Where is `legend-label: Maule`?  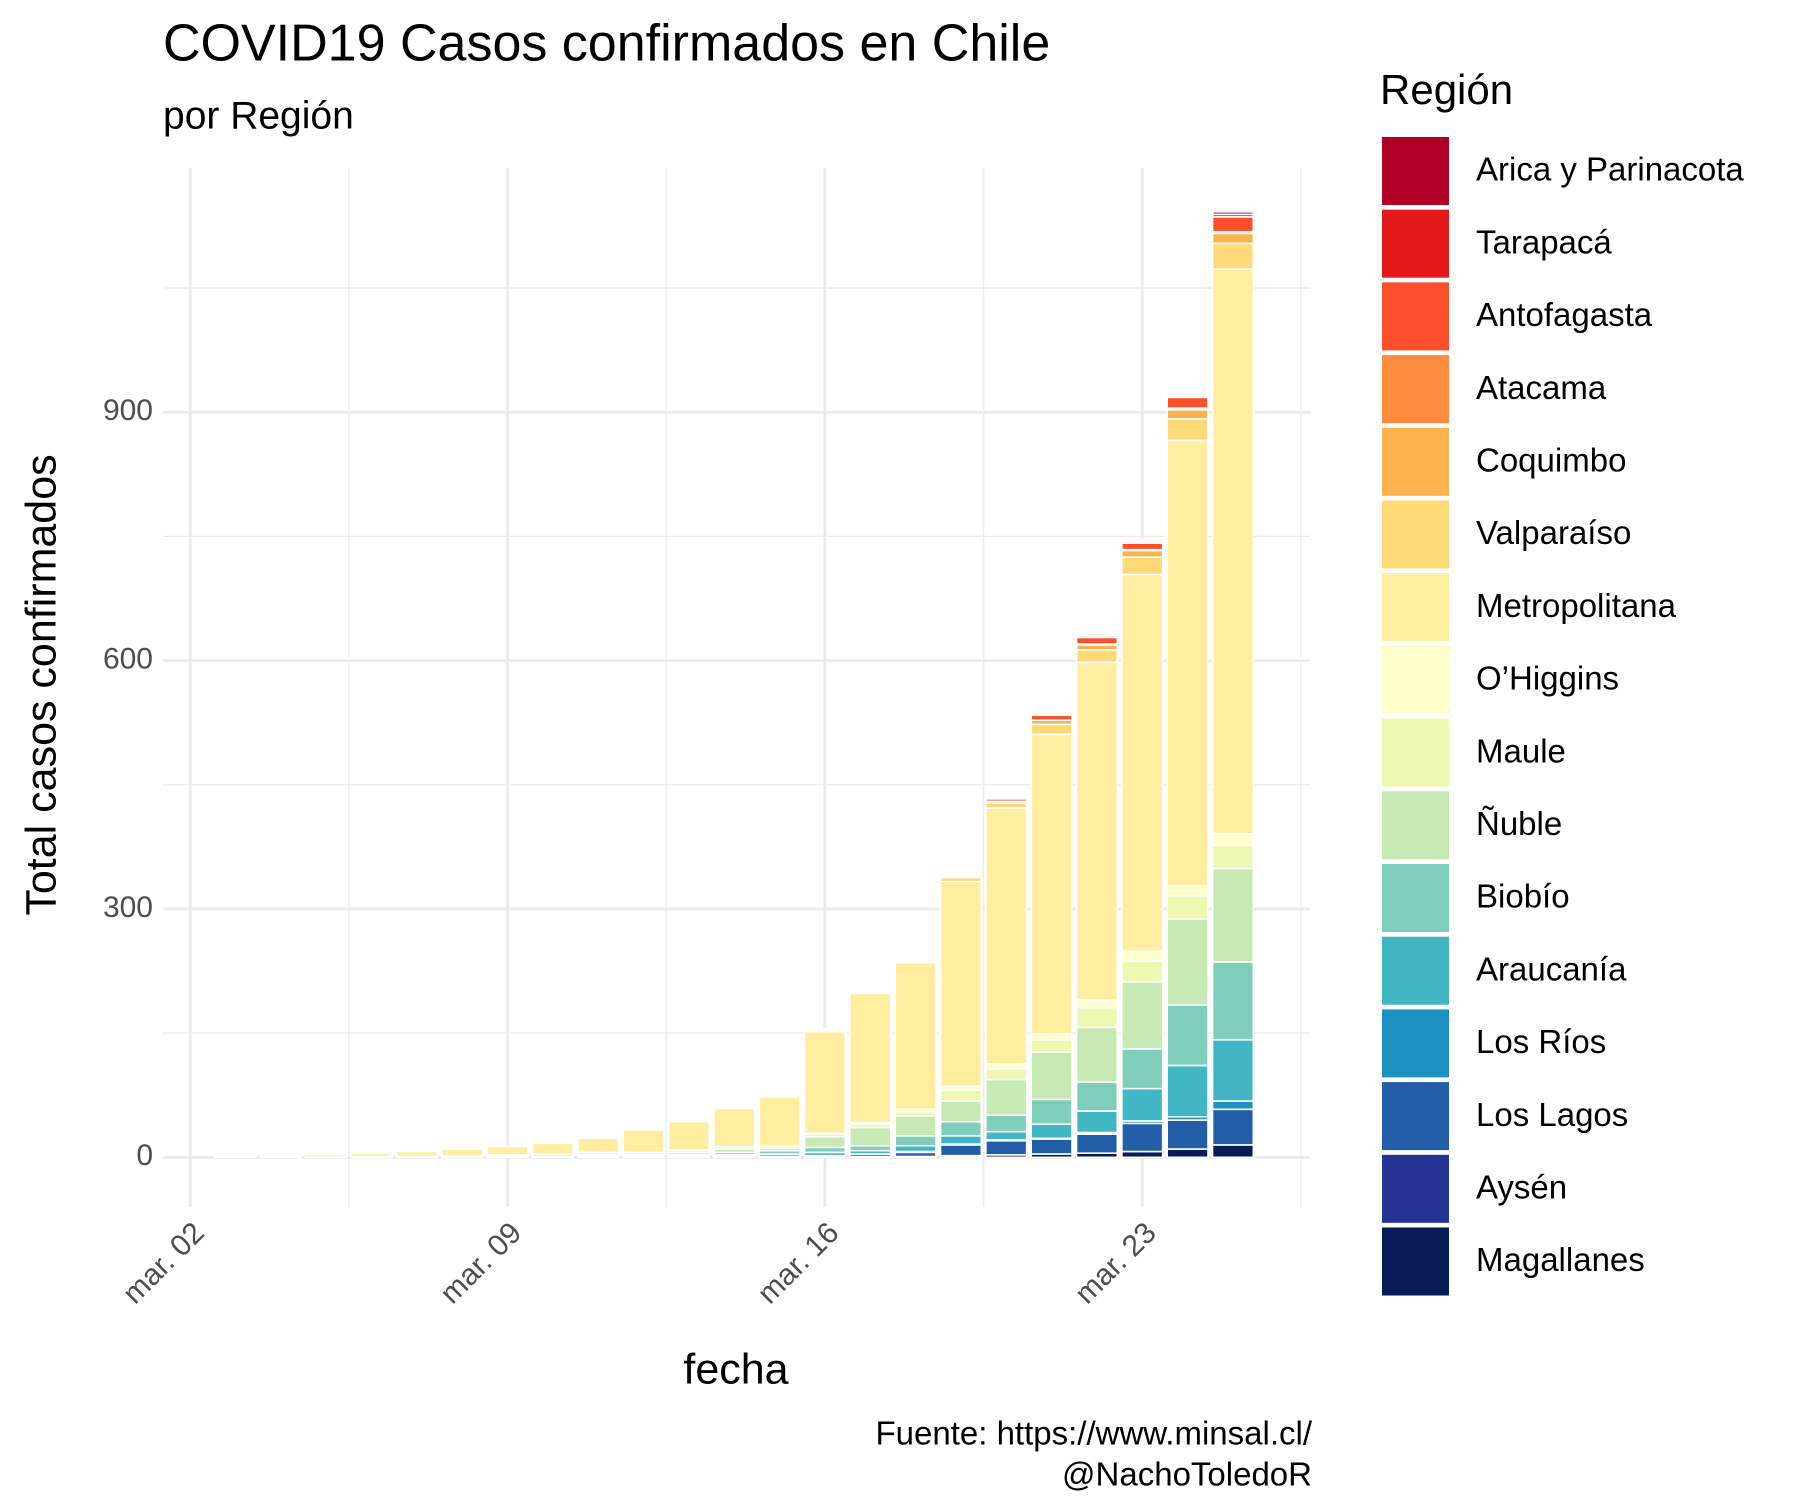
legend-label: Maule is located at coordinates (1521, 750).